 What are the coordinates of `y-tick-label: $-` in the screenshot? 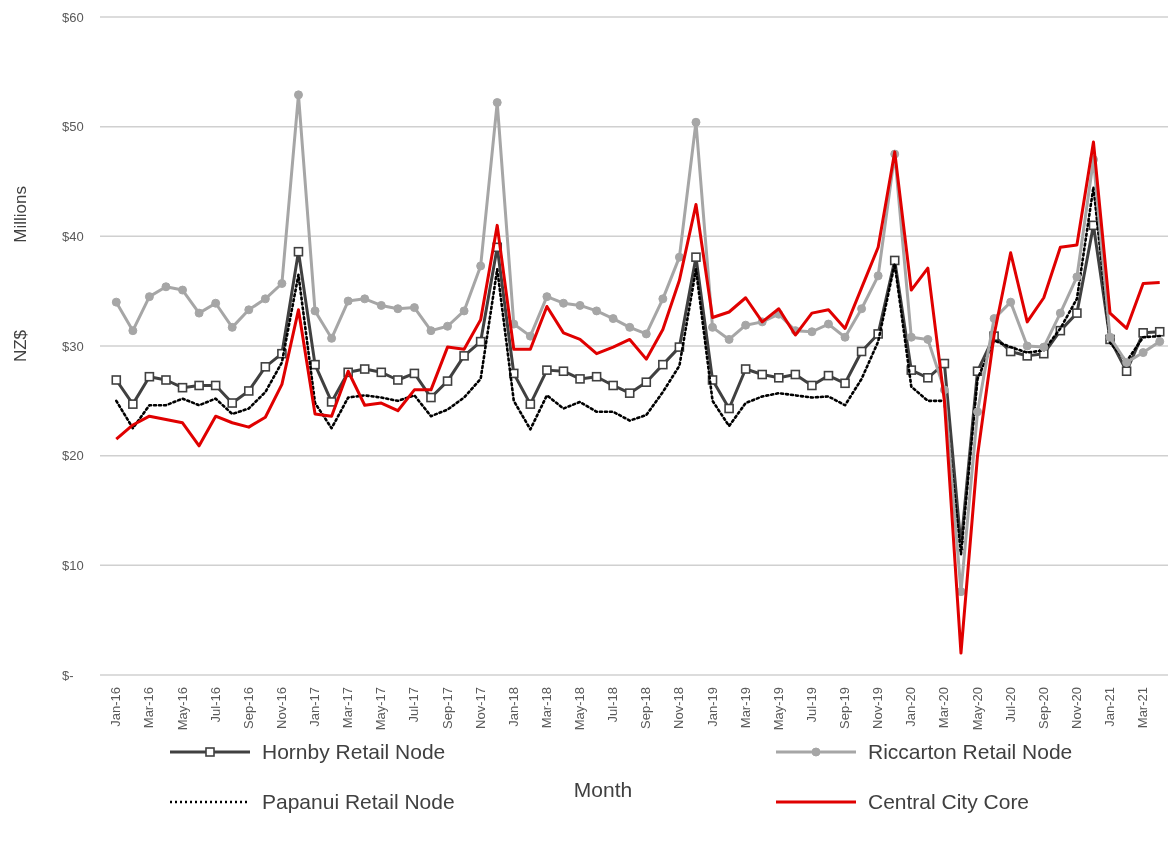 It's located at (68, 675).